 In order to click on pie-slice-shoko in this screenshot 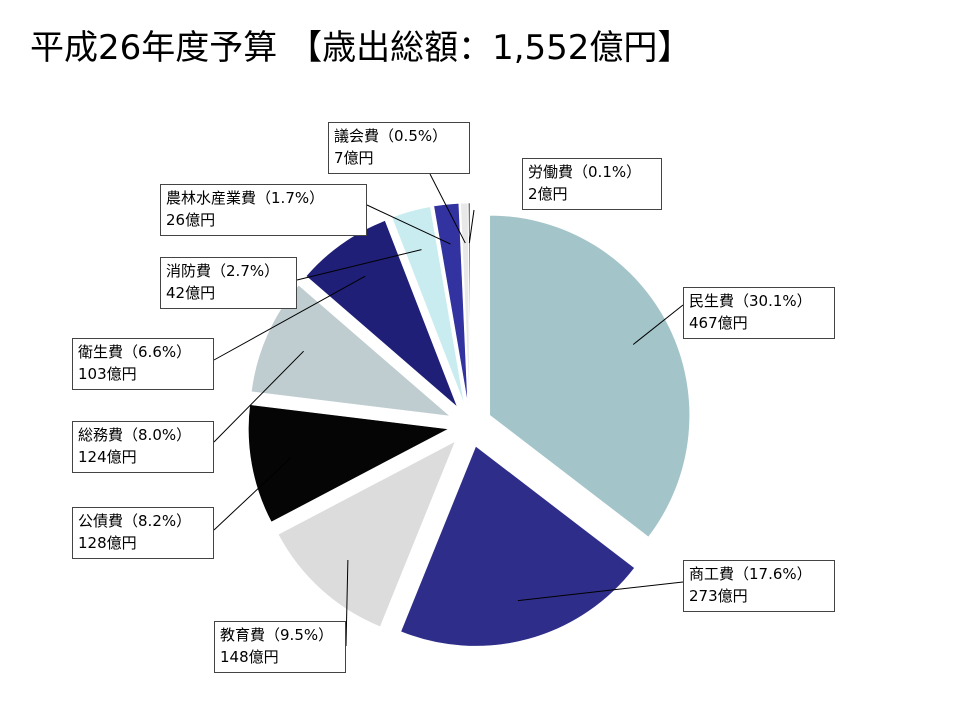, I will do `click(517, 546)`.